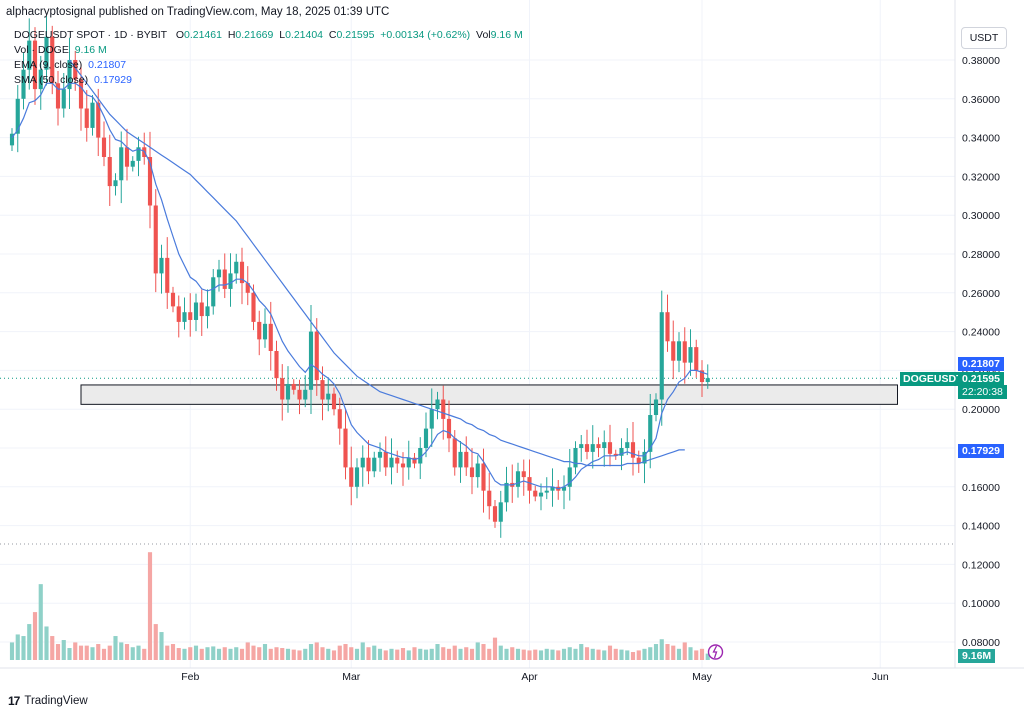 This screenshot has width=1024, height=716. What do you see at coordinates (73, 80) in the screenshot?
I see `sma-legend: SMA (50, close) 0.17929` at bounding box center [73, 80].